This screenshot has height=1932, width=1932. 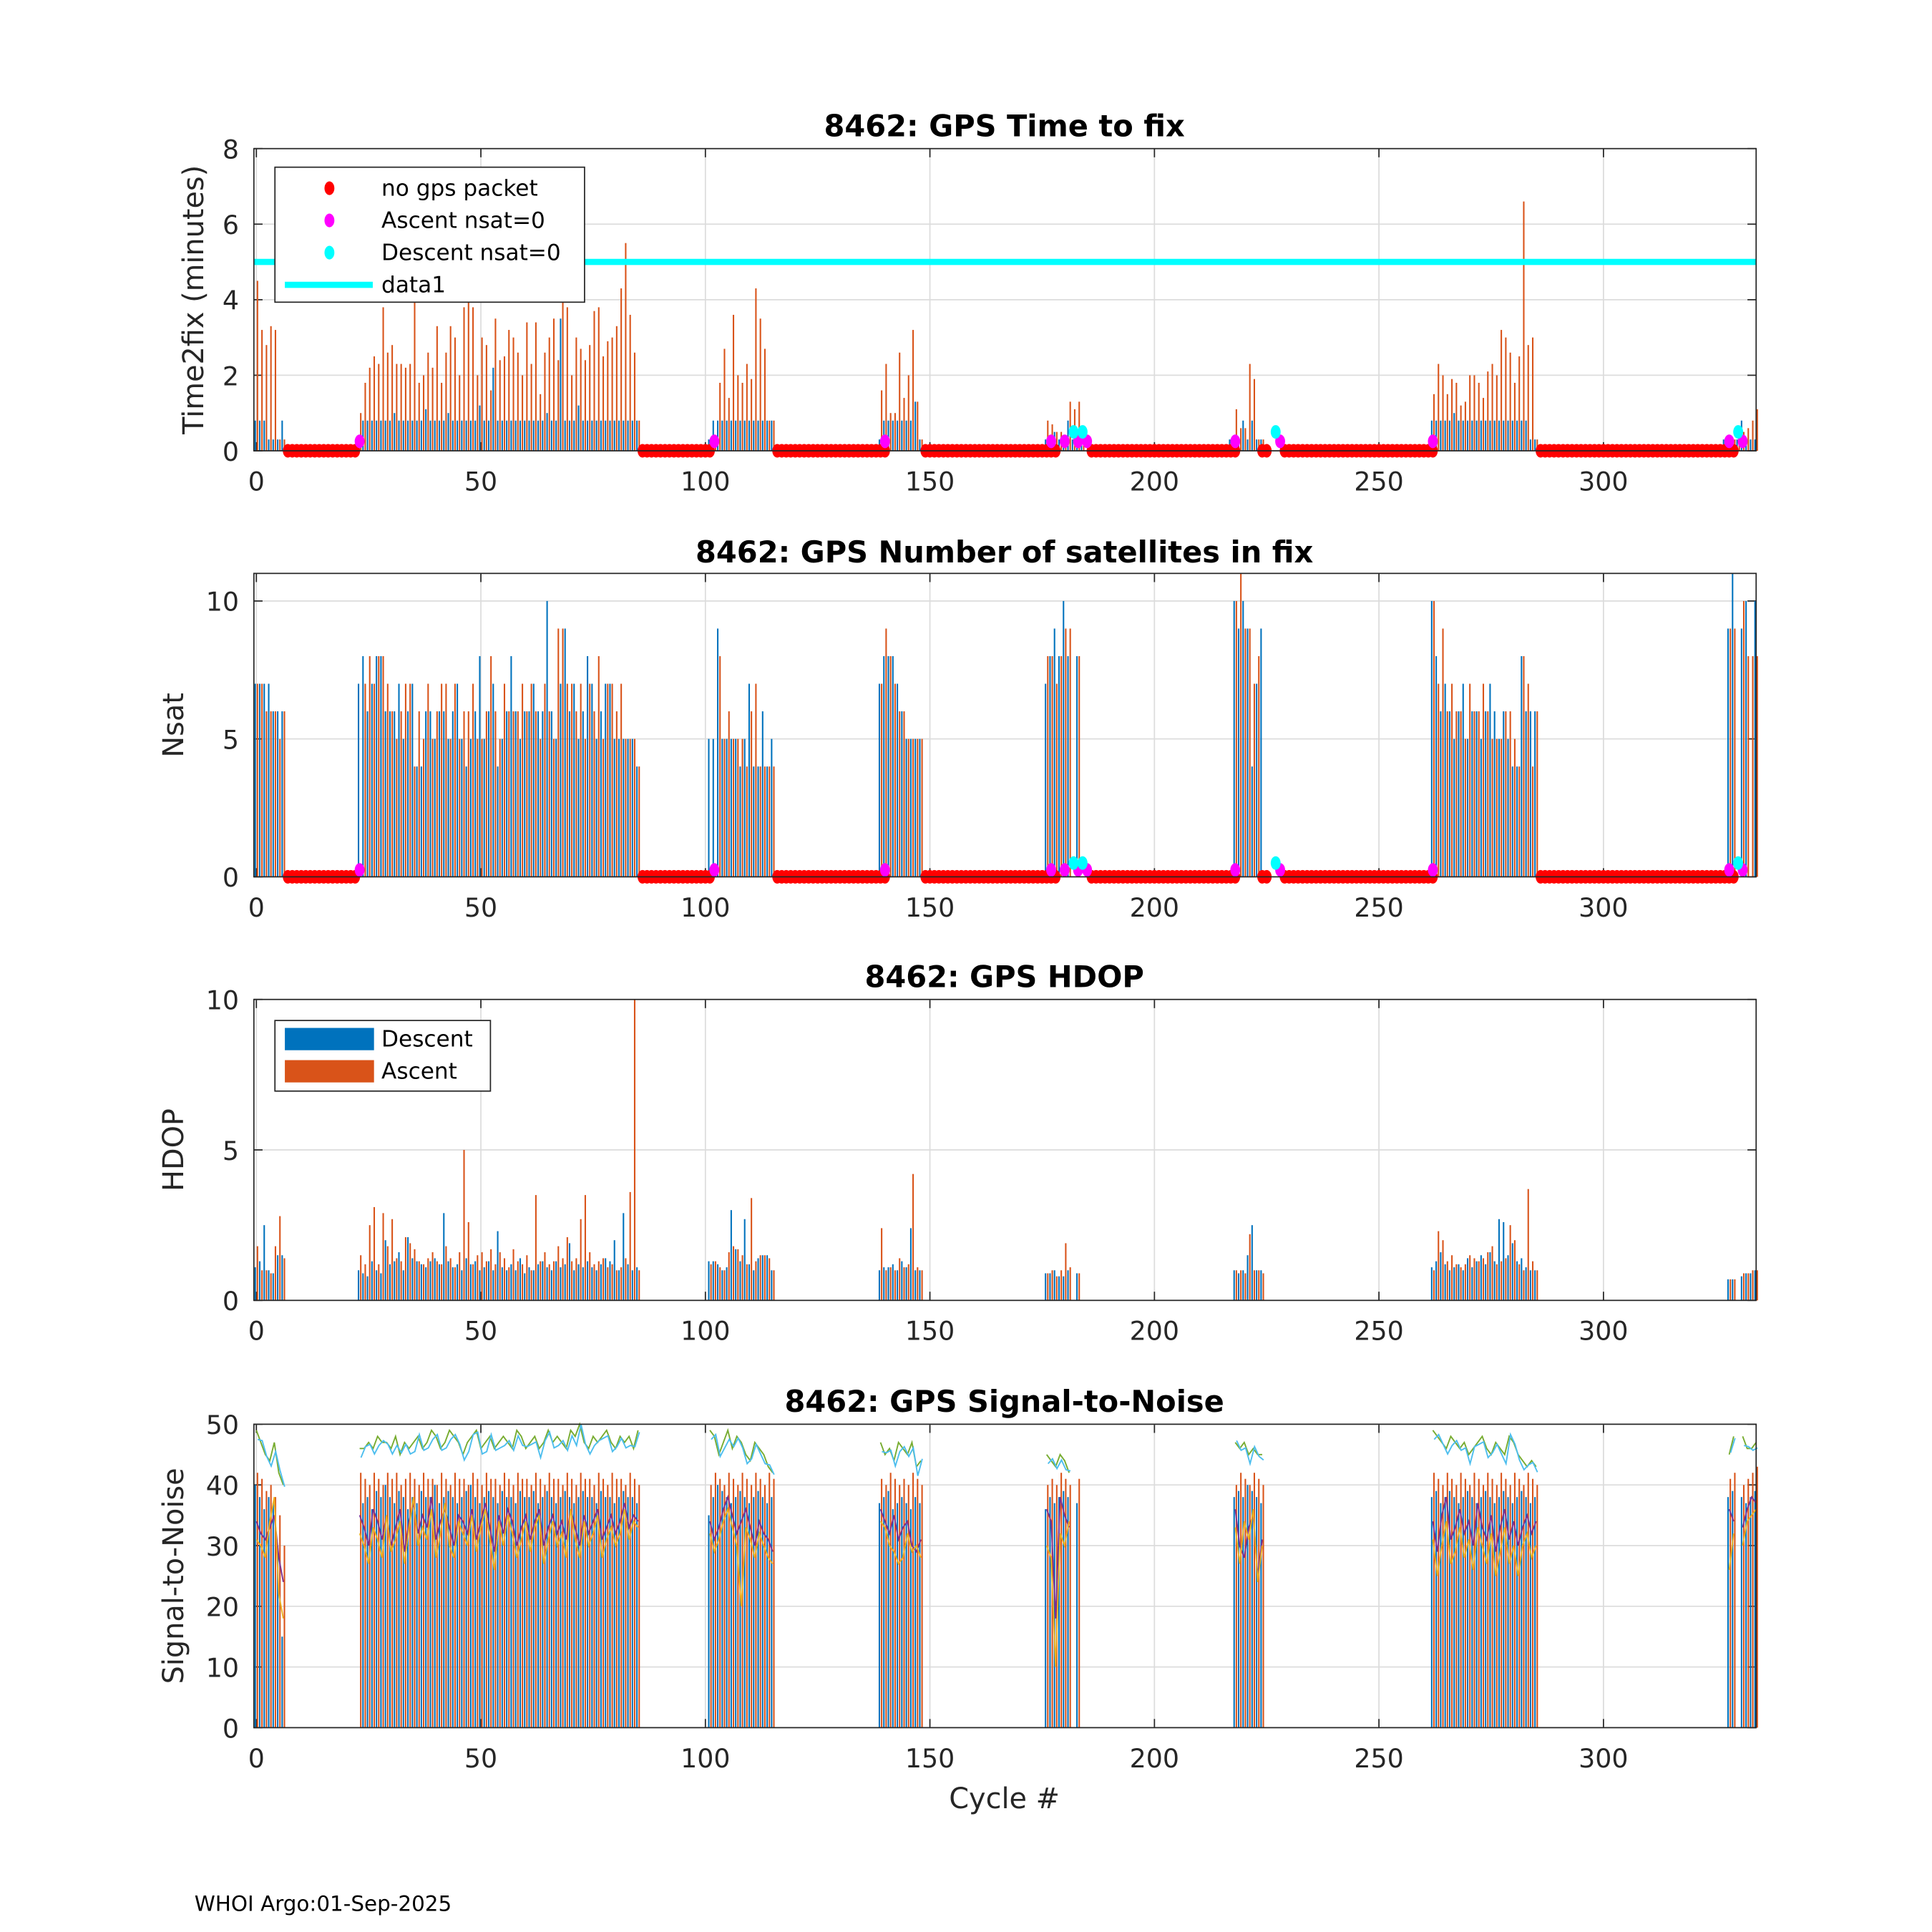 What do you see at coordinates (1235, 442) in the screenshot?
I see `ascent-nsat0-marker` at bounding box center [1235, 442].